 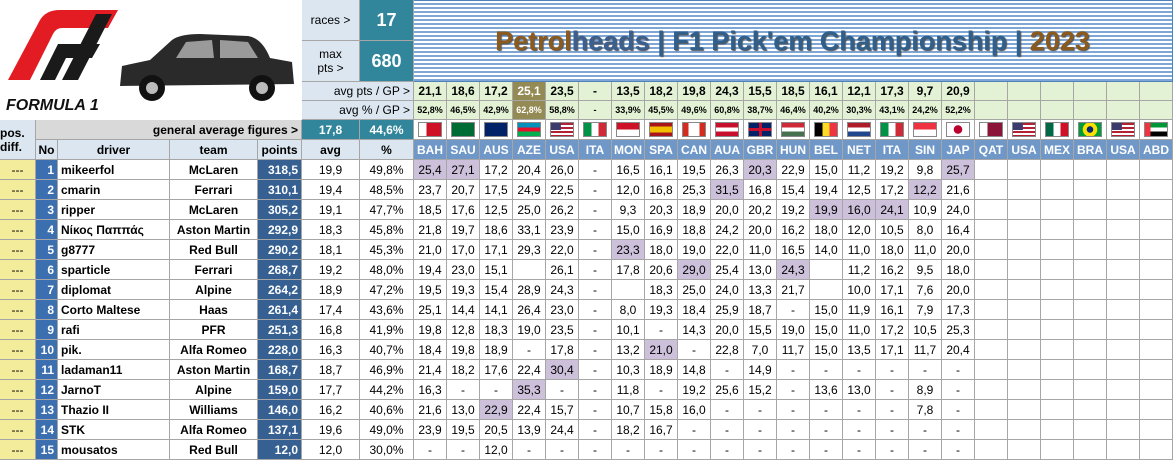 I want to click on title-part: | F1 Pick'em Championship |, so click(x=839, y=40).